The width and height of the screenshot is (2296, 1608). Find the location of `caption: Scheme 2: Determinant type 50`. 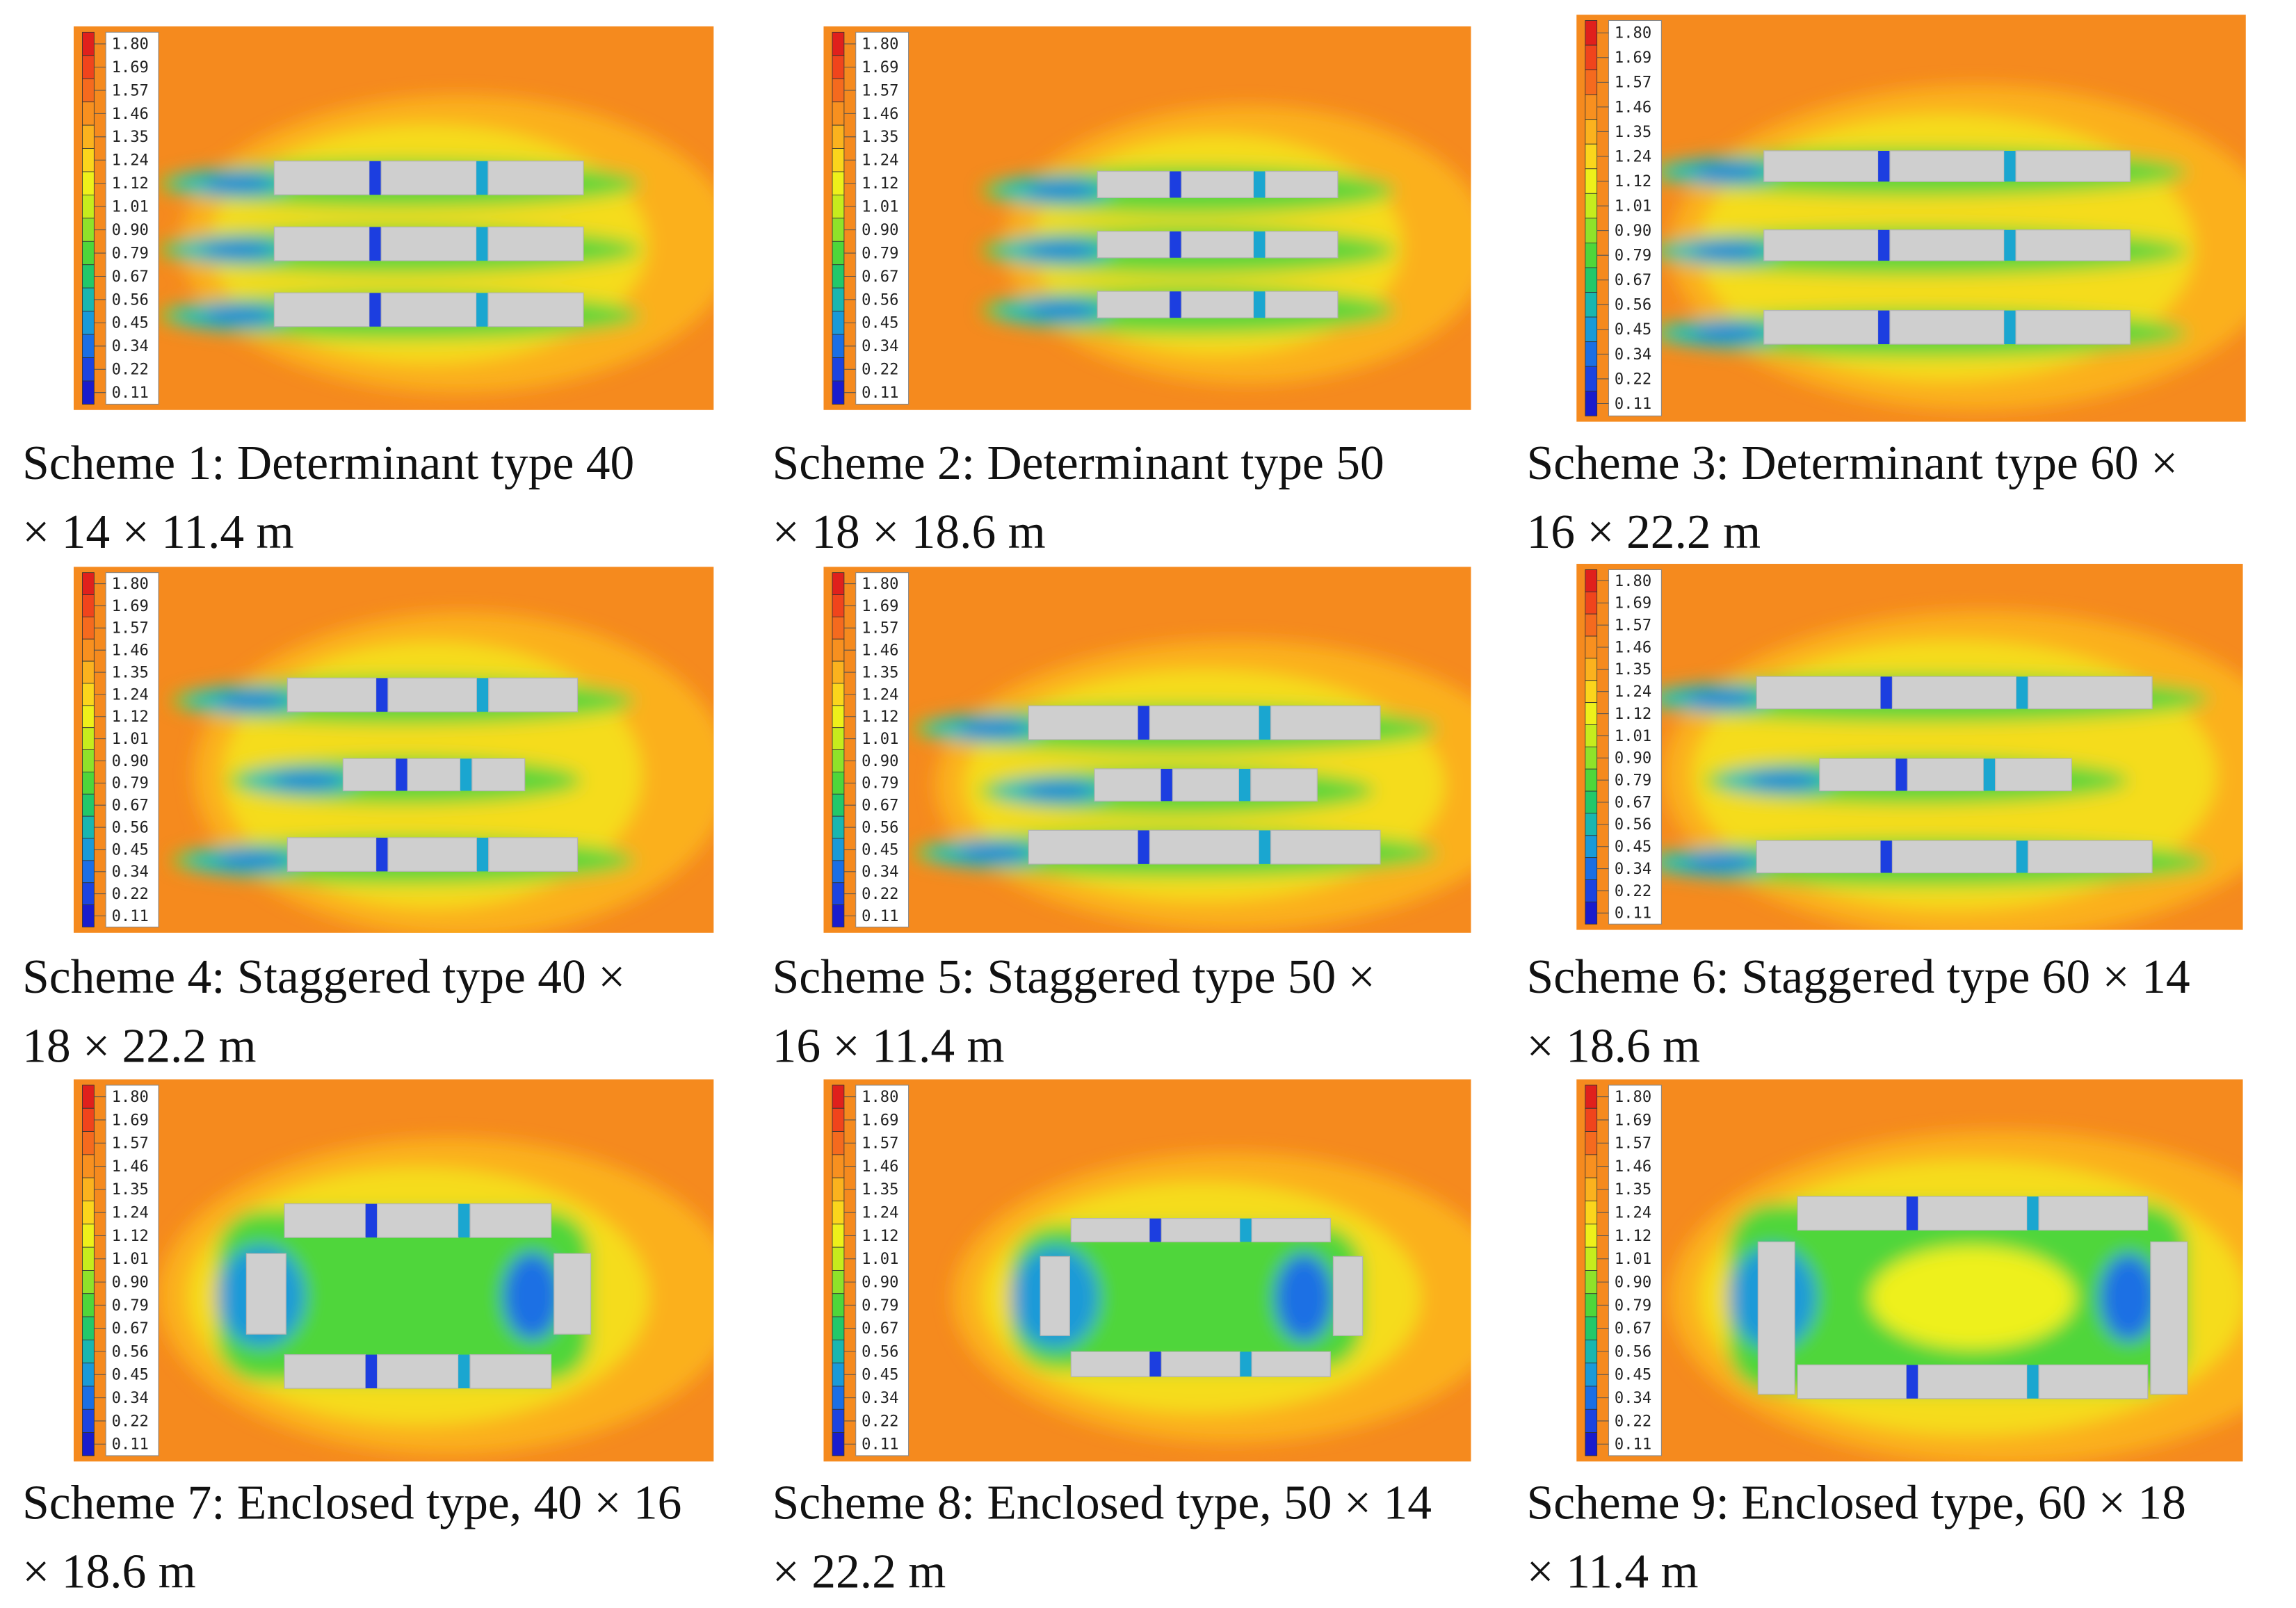

caption: Scheme 2: Determinant type 50 is located at coordinates (1078, 463).